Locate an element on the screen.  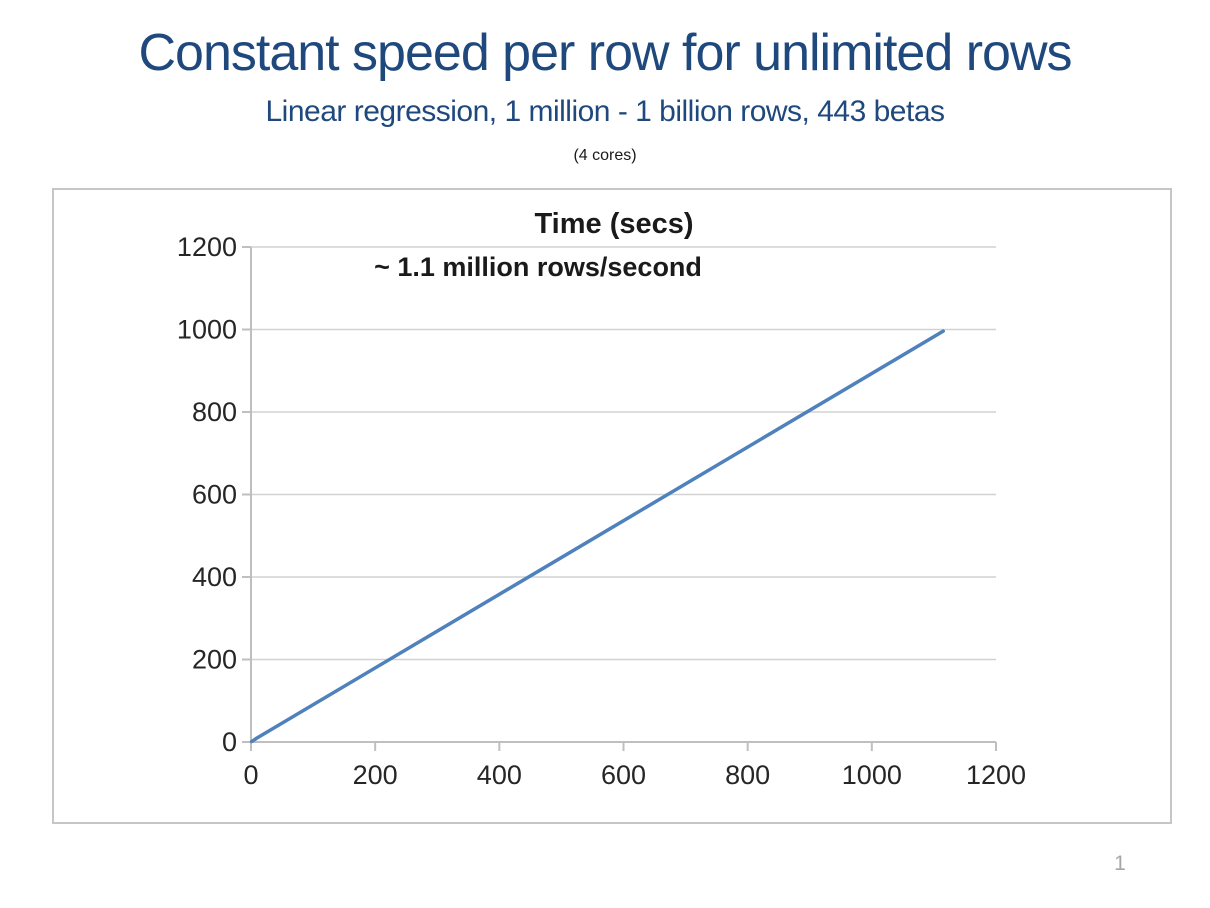
x-axis-tick-label: 1000 is located at coordinates (872, 775).